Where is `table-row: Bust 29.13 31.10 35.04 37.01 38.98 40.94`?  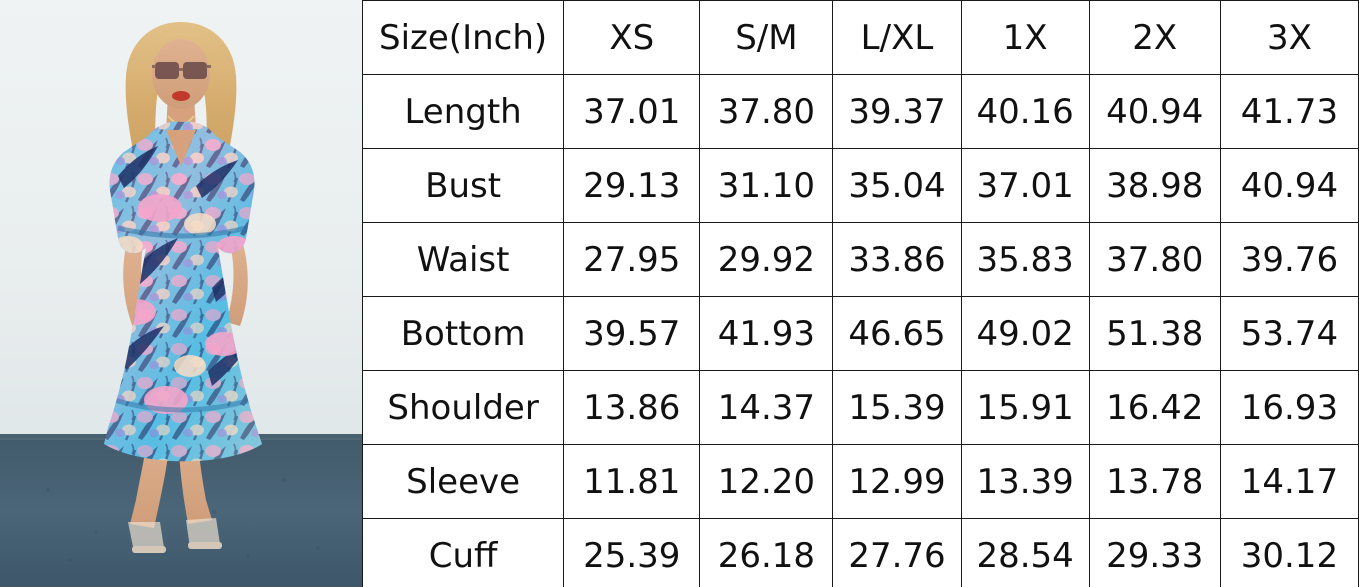
table-row: Bust 29.13 31.10 35.04 37.01 38.98 40.94 is located at coordinates (860, 185).